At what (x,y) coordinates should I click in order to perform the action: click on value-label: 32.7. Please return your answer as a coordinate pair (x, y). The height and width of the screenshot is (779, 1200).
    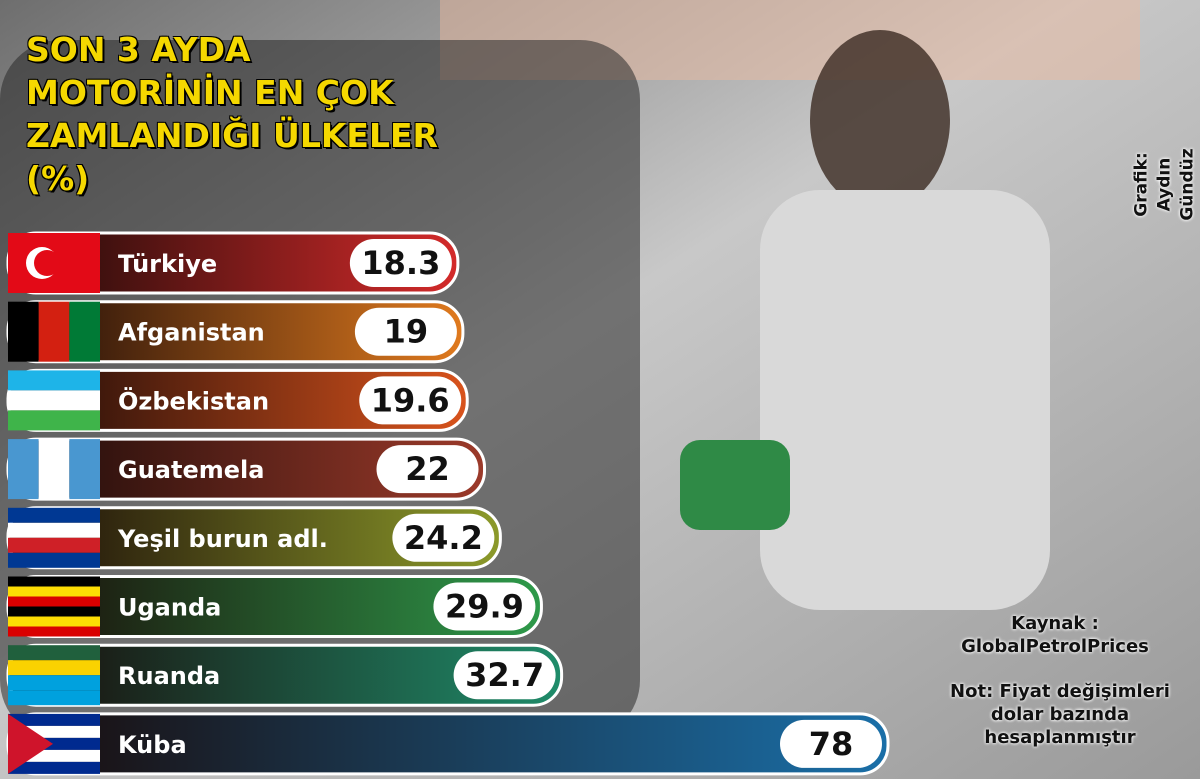
    Looking at the image, I should click on (504, 675).